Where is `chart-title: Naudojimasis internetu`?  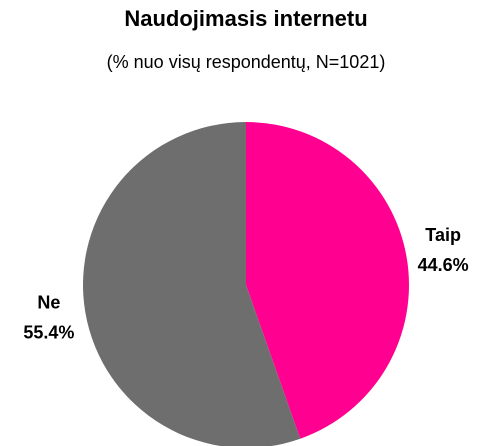
chart-title: Naudojimasis internetu is located at coordinates (245, 18).